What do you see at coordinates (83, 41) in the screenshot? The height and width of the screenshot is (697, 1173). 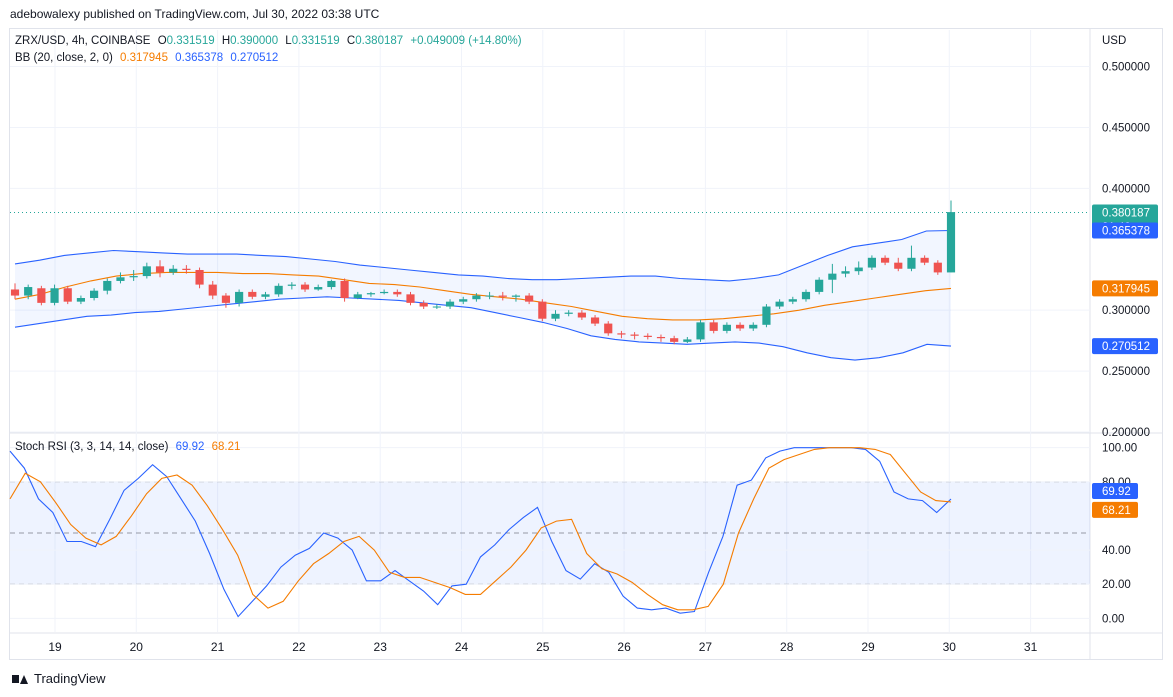 I see `symbol-name: ZRX/USD, 4h, COINBASE` at bounding box center [83, 41].